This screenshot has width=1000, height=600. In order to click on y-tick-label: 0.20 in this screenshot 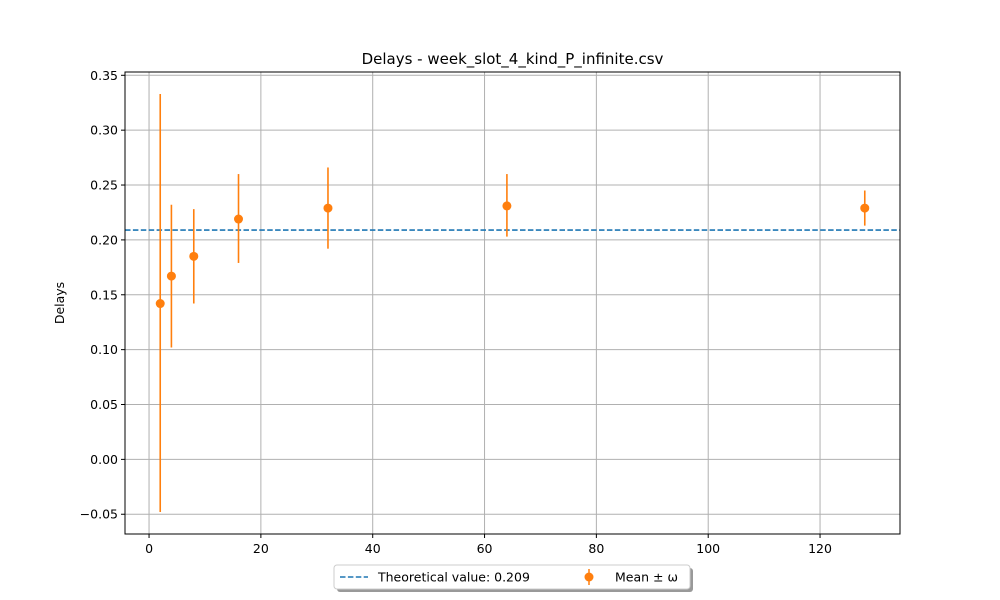, I will do `click(104, 239)`.